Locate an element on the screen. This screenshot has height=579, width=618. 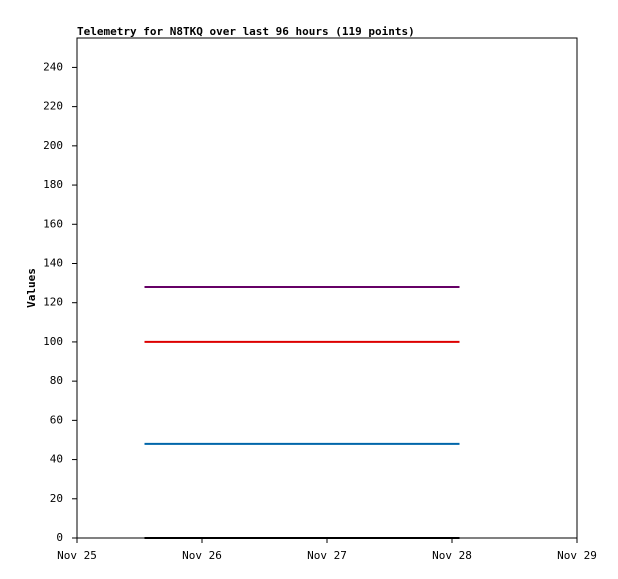
y-tick-label: 120 is located at coordinates (53, 302).